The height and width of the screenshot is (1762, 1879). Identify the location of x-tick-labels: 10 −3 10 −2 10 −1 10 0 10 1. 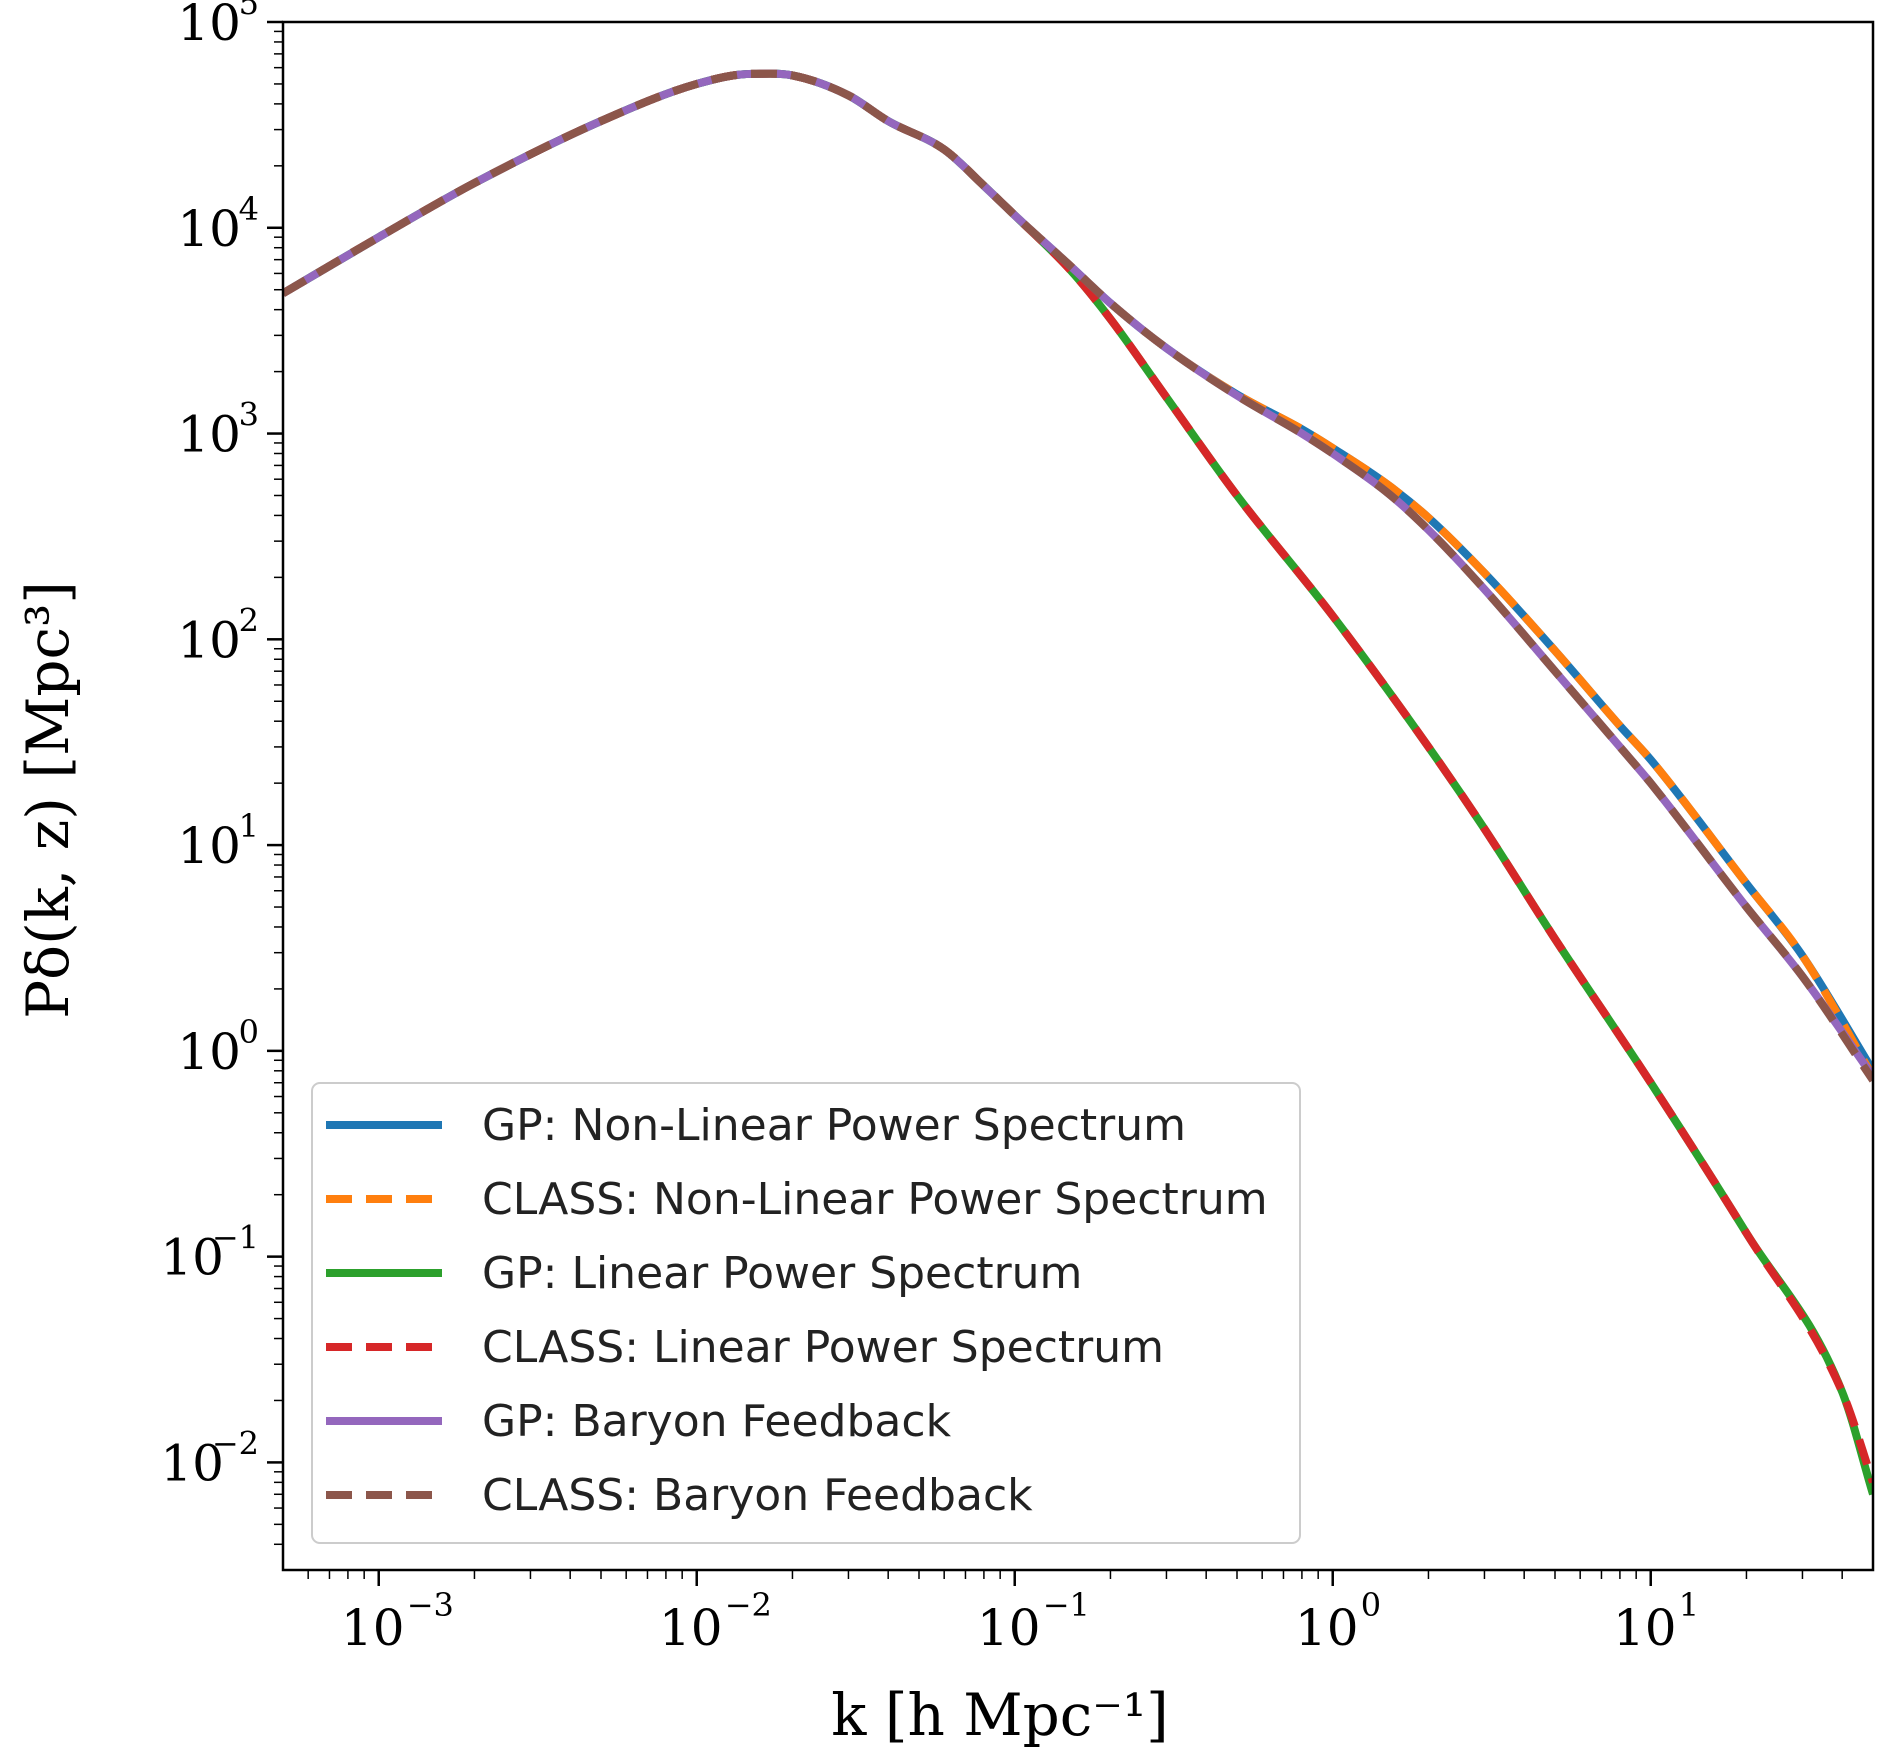
(1020, 1621).